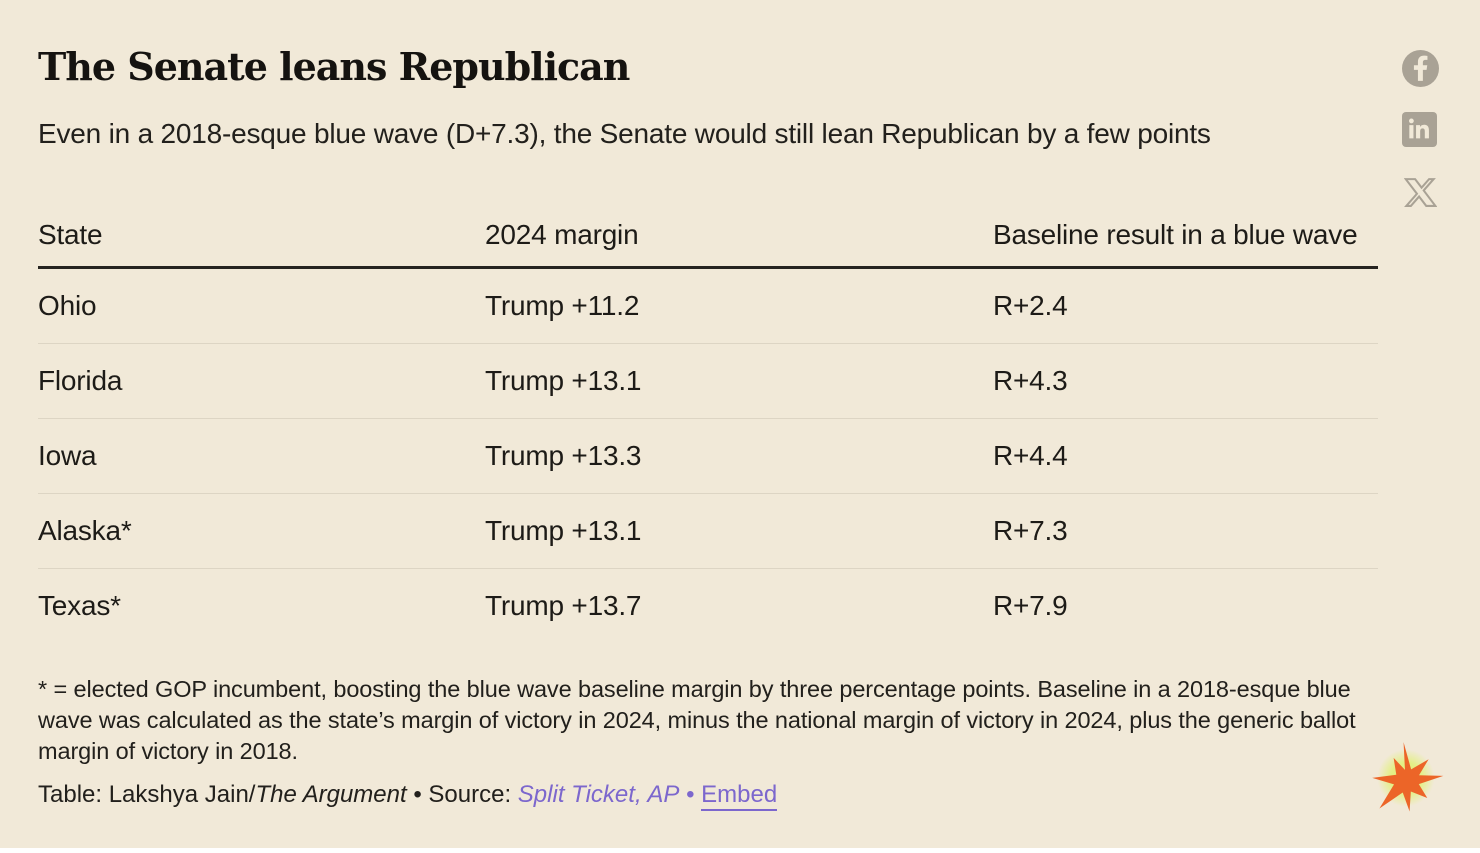  Describe the element at coordinates (563, 605) in the screenshot. I see `cell-2024-margin: Trump +13.7` at that location.